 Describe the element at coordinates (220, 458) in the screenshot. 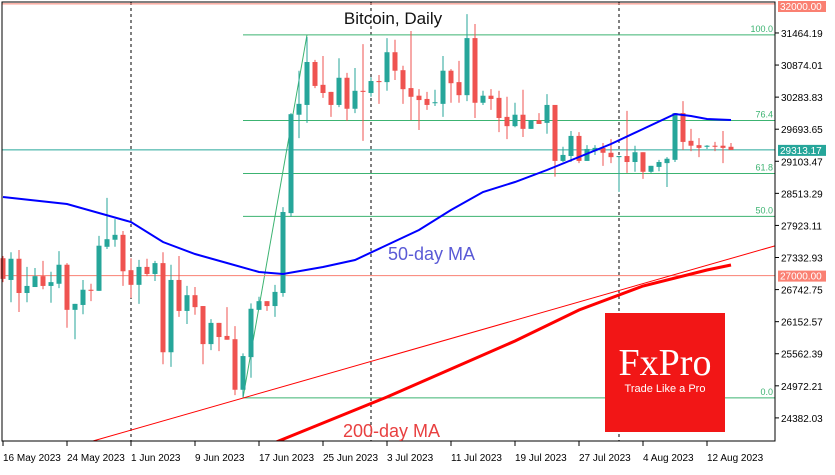

I see `x-tick-label: 9 Jun 2023` at that location.